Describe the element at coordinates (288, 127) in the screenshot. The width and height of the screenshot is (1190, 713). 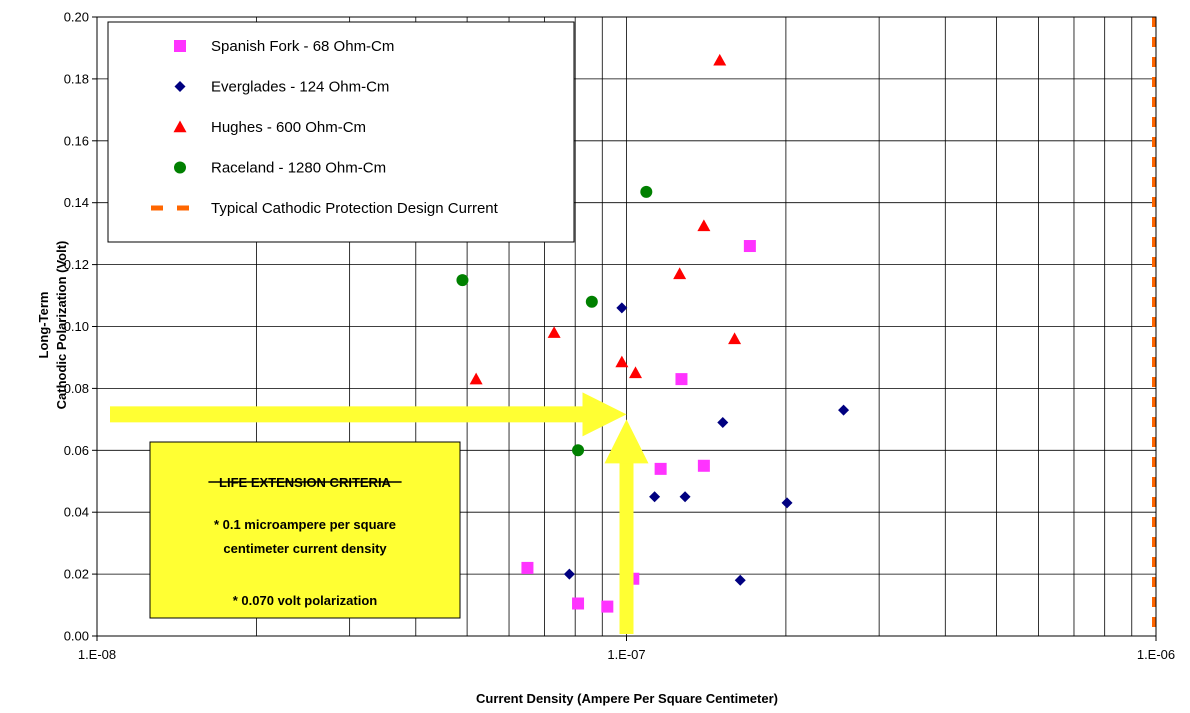
I see `legend-label: Hughes - 600 Ohm-Cm` at that location.